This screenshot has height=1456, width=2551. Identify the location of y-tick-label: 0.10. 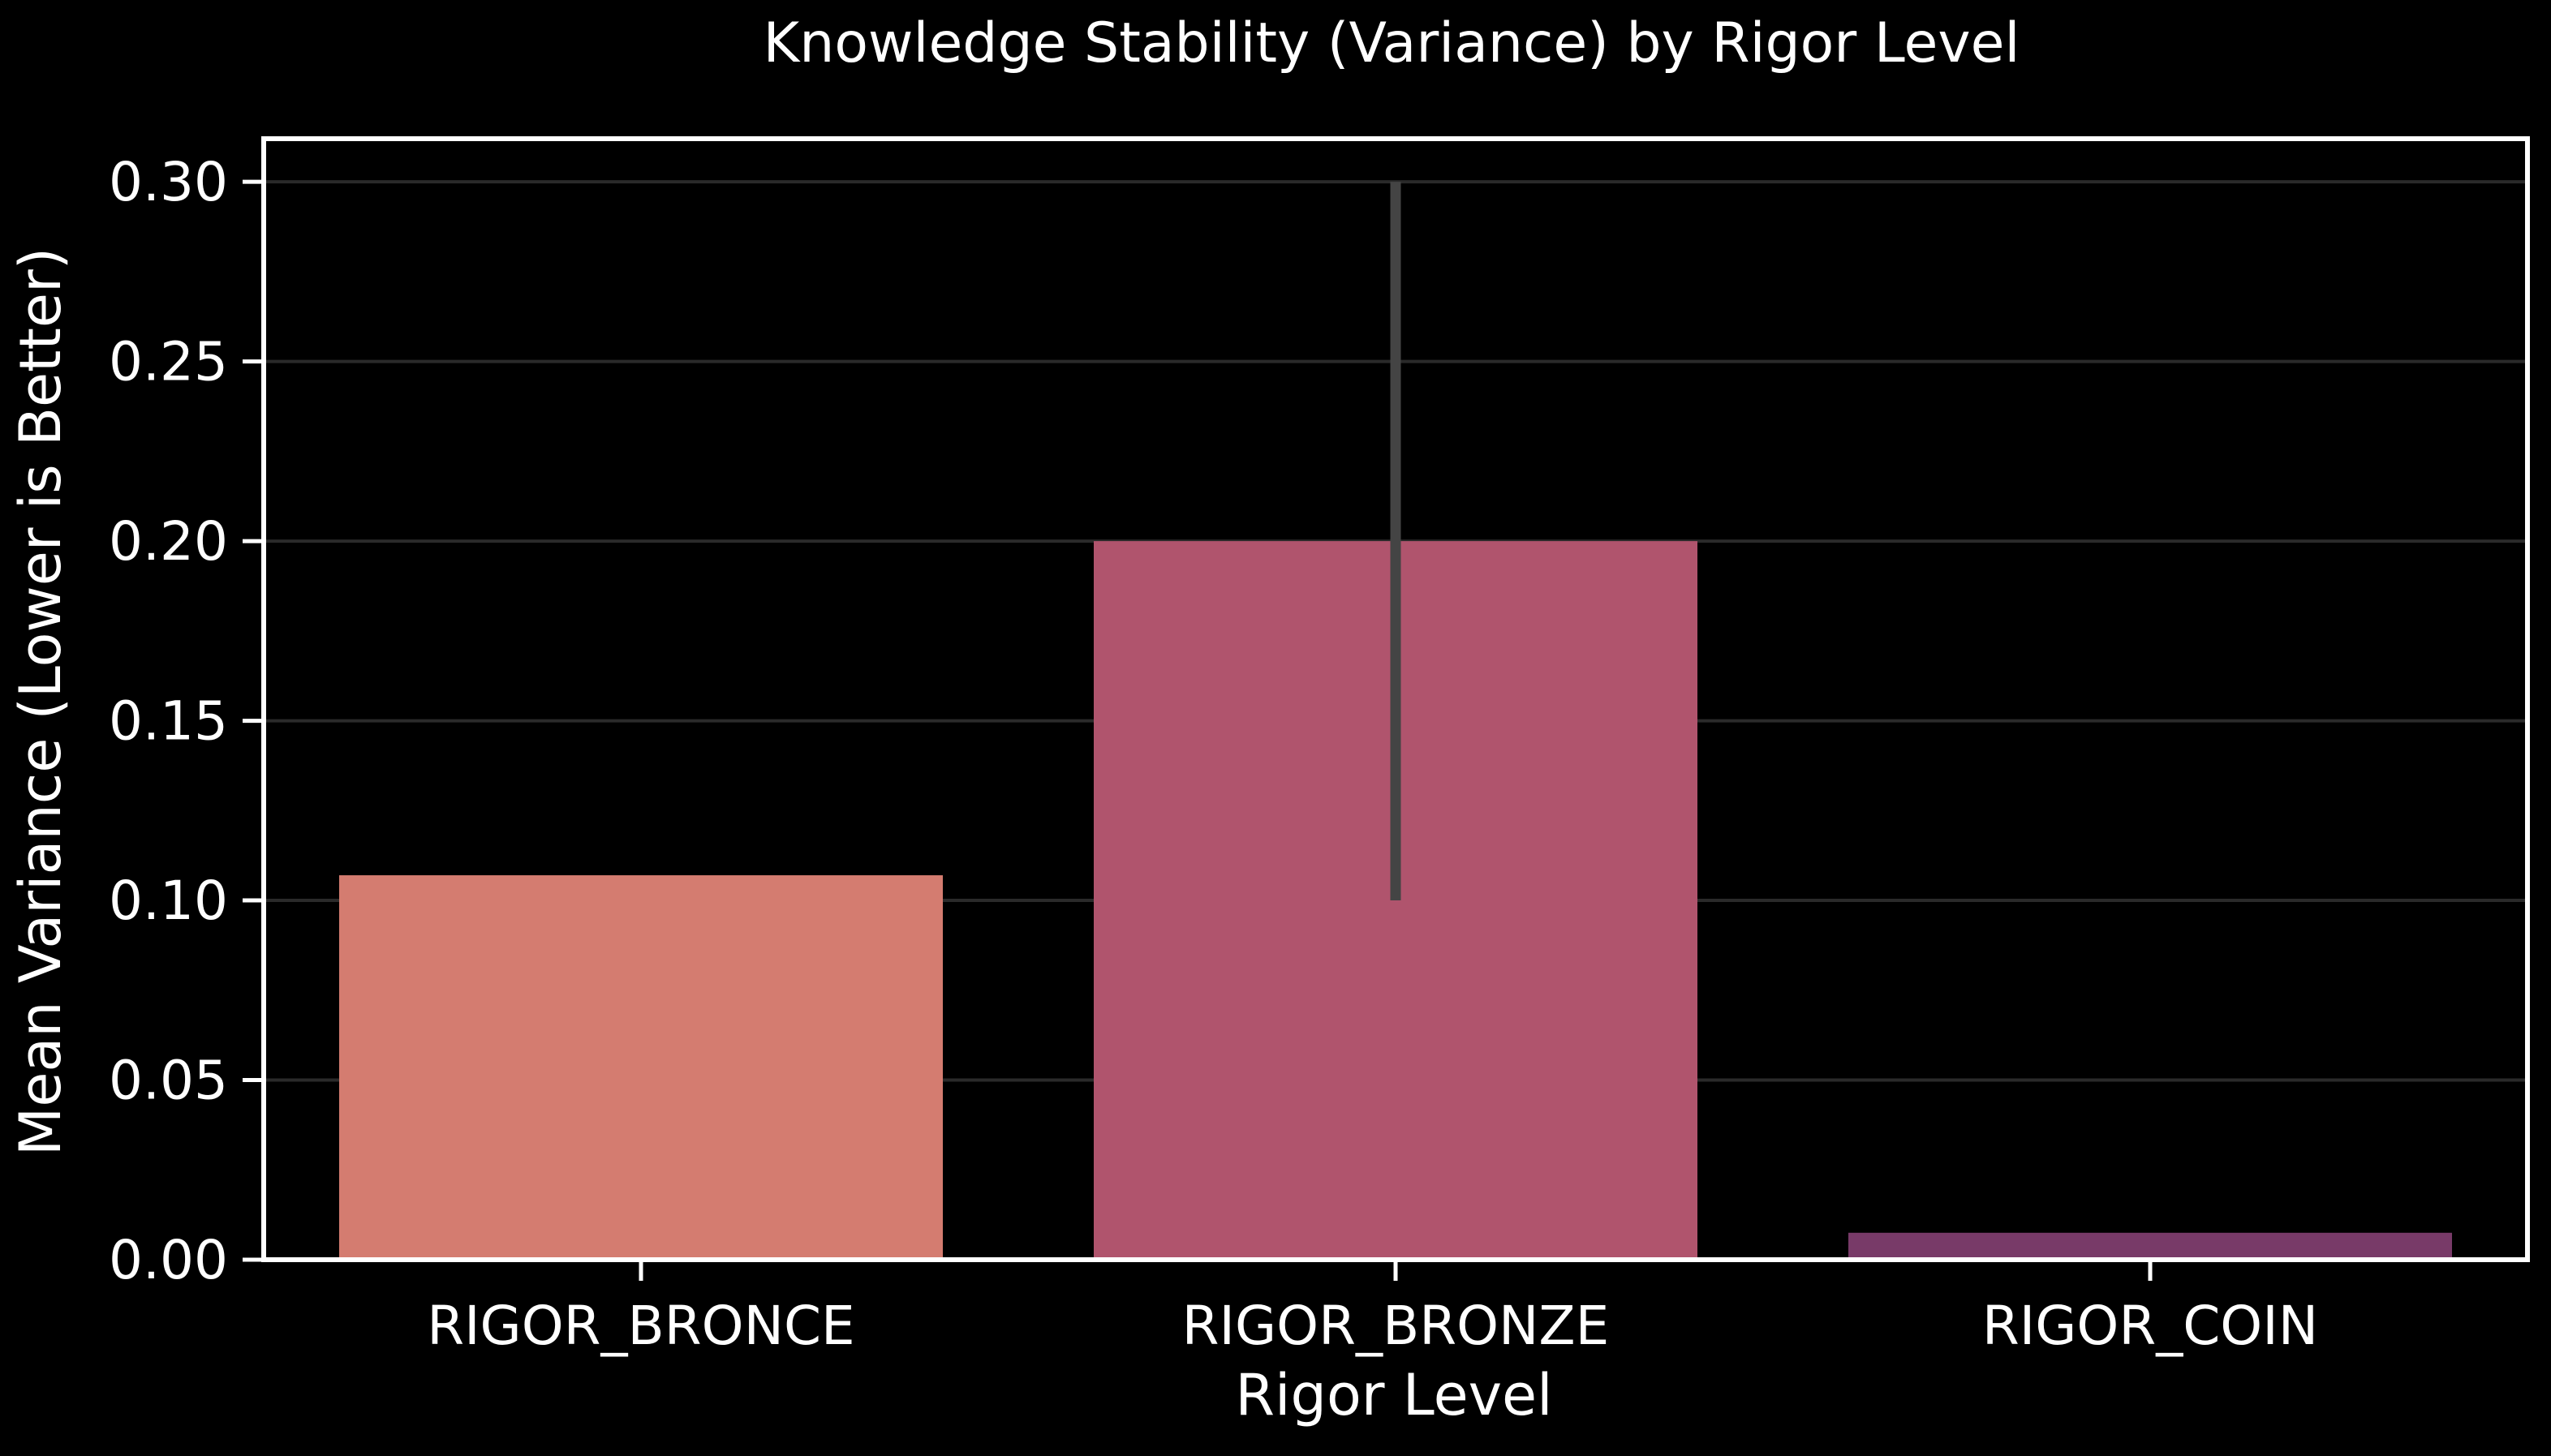
(168, 901).